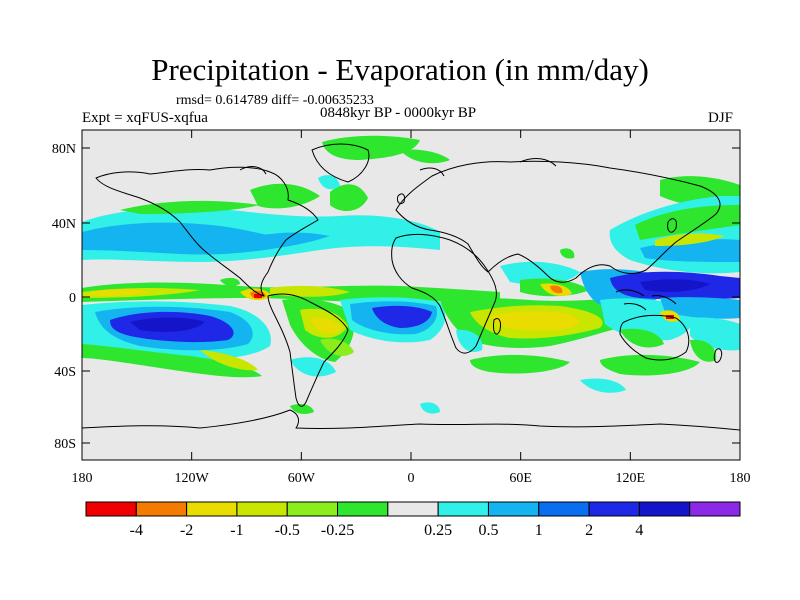 Image resolution: width=800 pixels, height=600 pixels. I want to click on legend-label: -4, so click(136, 530).